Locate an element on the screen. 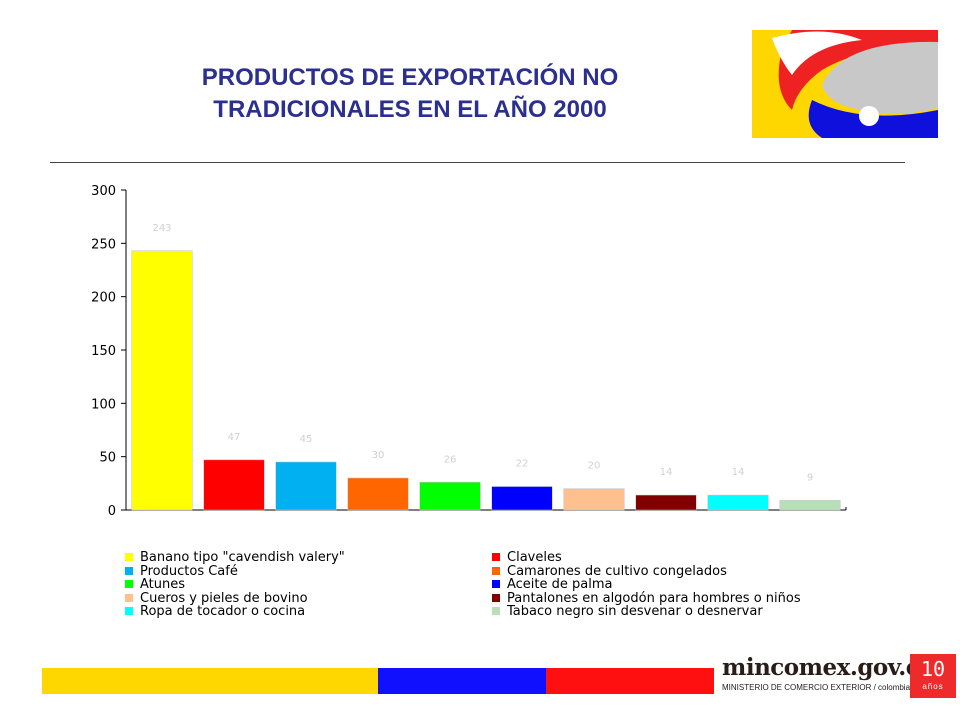 The height and width of the screenshot is (720, 960). legend-label-3: Productos Café is located at coordinates (189, 571).